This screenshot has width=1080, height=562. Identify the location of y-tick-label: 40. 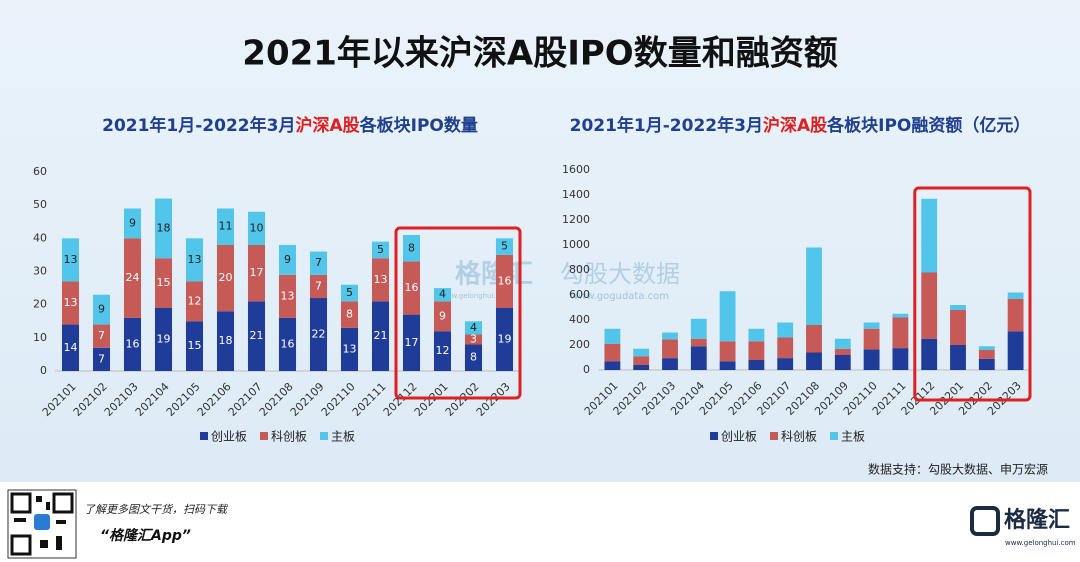
(40, 237).